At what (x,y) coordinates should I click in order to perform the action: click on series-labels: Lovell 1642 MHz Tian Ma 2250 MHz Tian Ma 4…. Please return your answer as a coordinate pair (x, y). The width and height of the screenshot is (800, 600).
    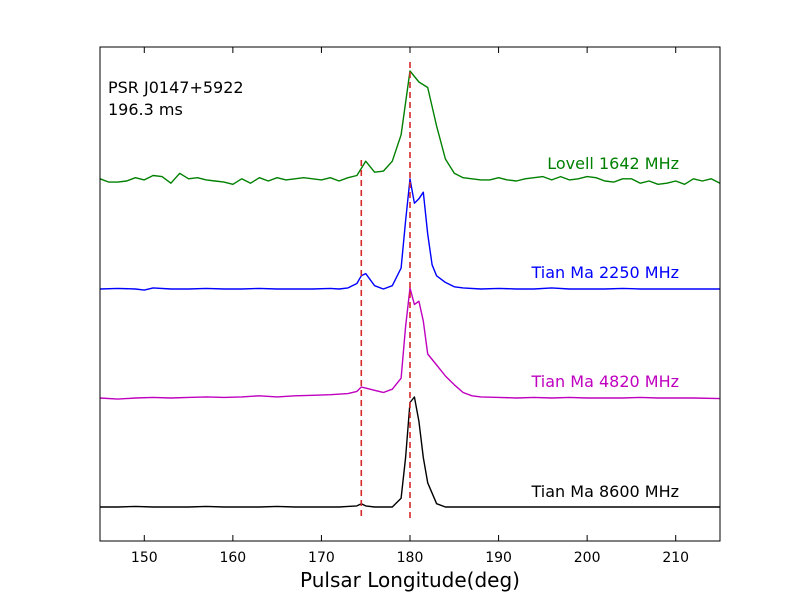
    Looking at the image, I should click on (605, 327).